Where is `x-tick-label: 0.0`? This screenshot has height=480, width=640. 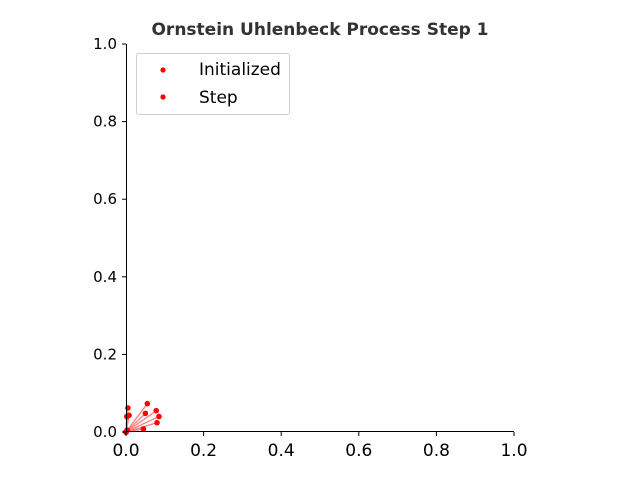 x-tick-label: 0.0 is located at coordinates (125, 451).